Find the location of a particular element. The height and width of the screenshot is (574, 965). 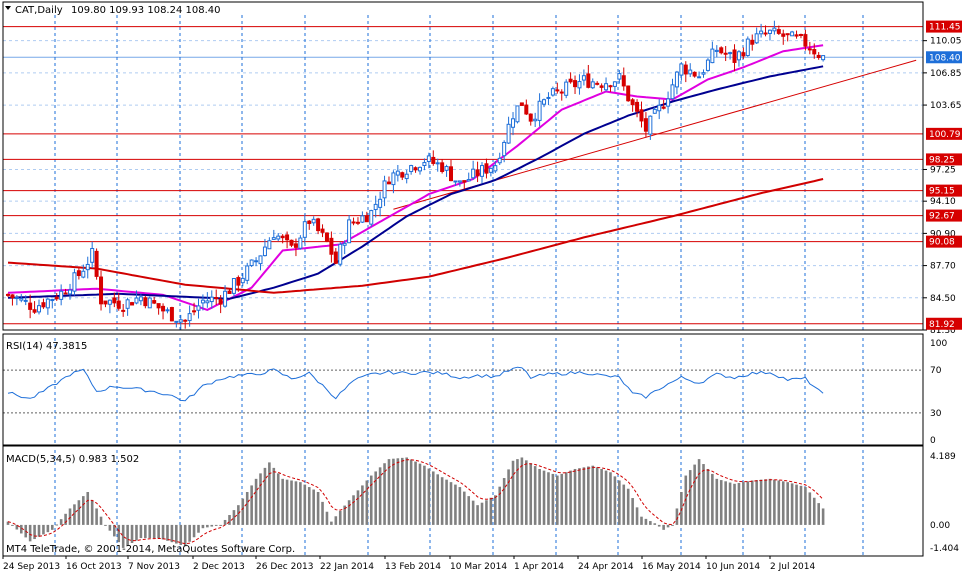

chart-header: CAT,Daily 109.80 109.93 108.24 108.40 is located at coordinates (113, 10).